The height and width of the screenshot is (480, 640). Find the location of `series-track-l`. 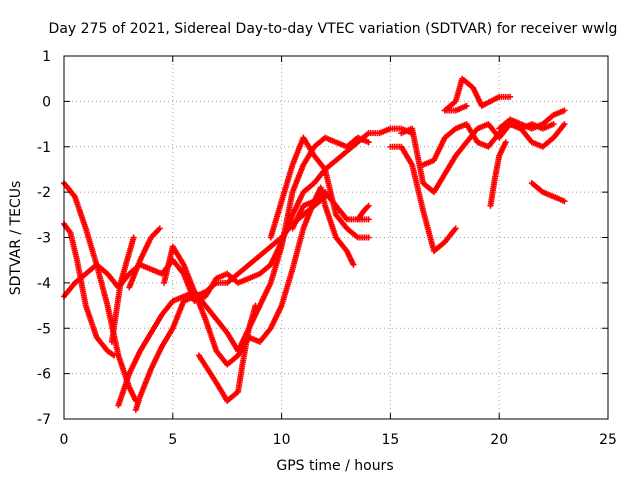

series-track-l is located at coordinates (363, 212).